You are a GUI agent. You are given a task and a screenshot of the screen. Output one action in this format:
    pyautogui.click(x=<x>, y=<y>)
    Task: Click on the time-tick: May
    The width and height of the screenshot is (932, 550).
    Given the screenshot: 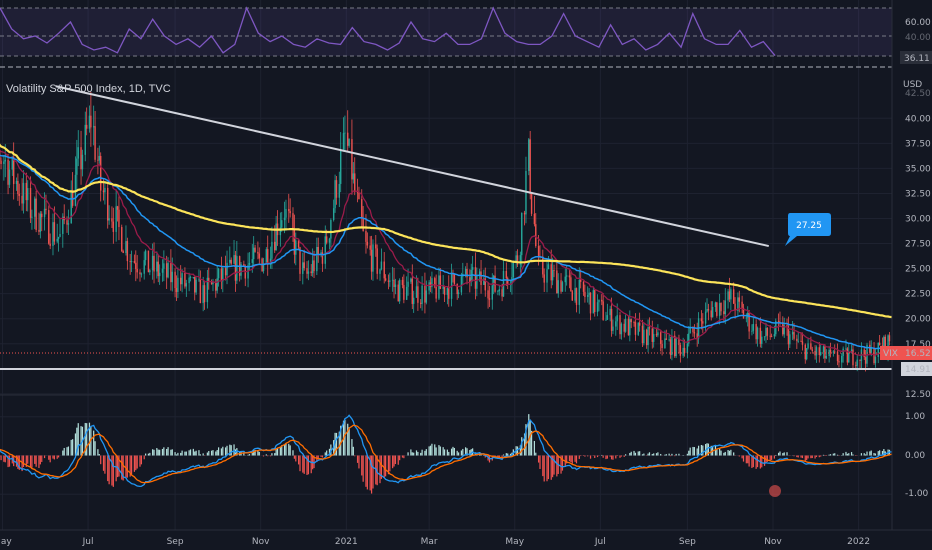 What is the action you would take?
    pyautogui.click(x=514, y=542)
    